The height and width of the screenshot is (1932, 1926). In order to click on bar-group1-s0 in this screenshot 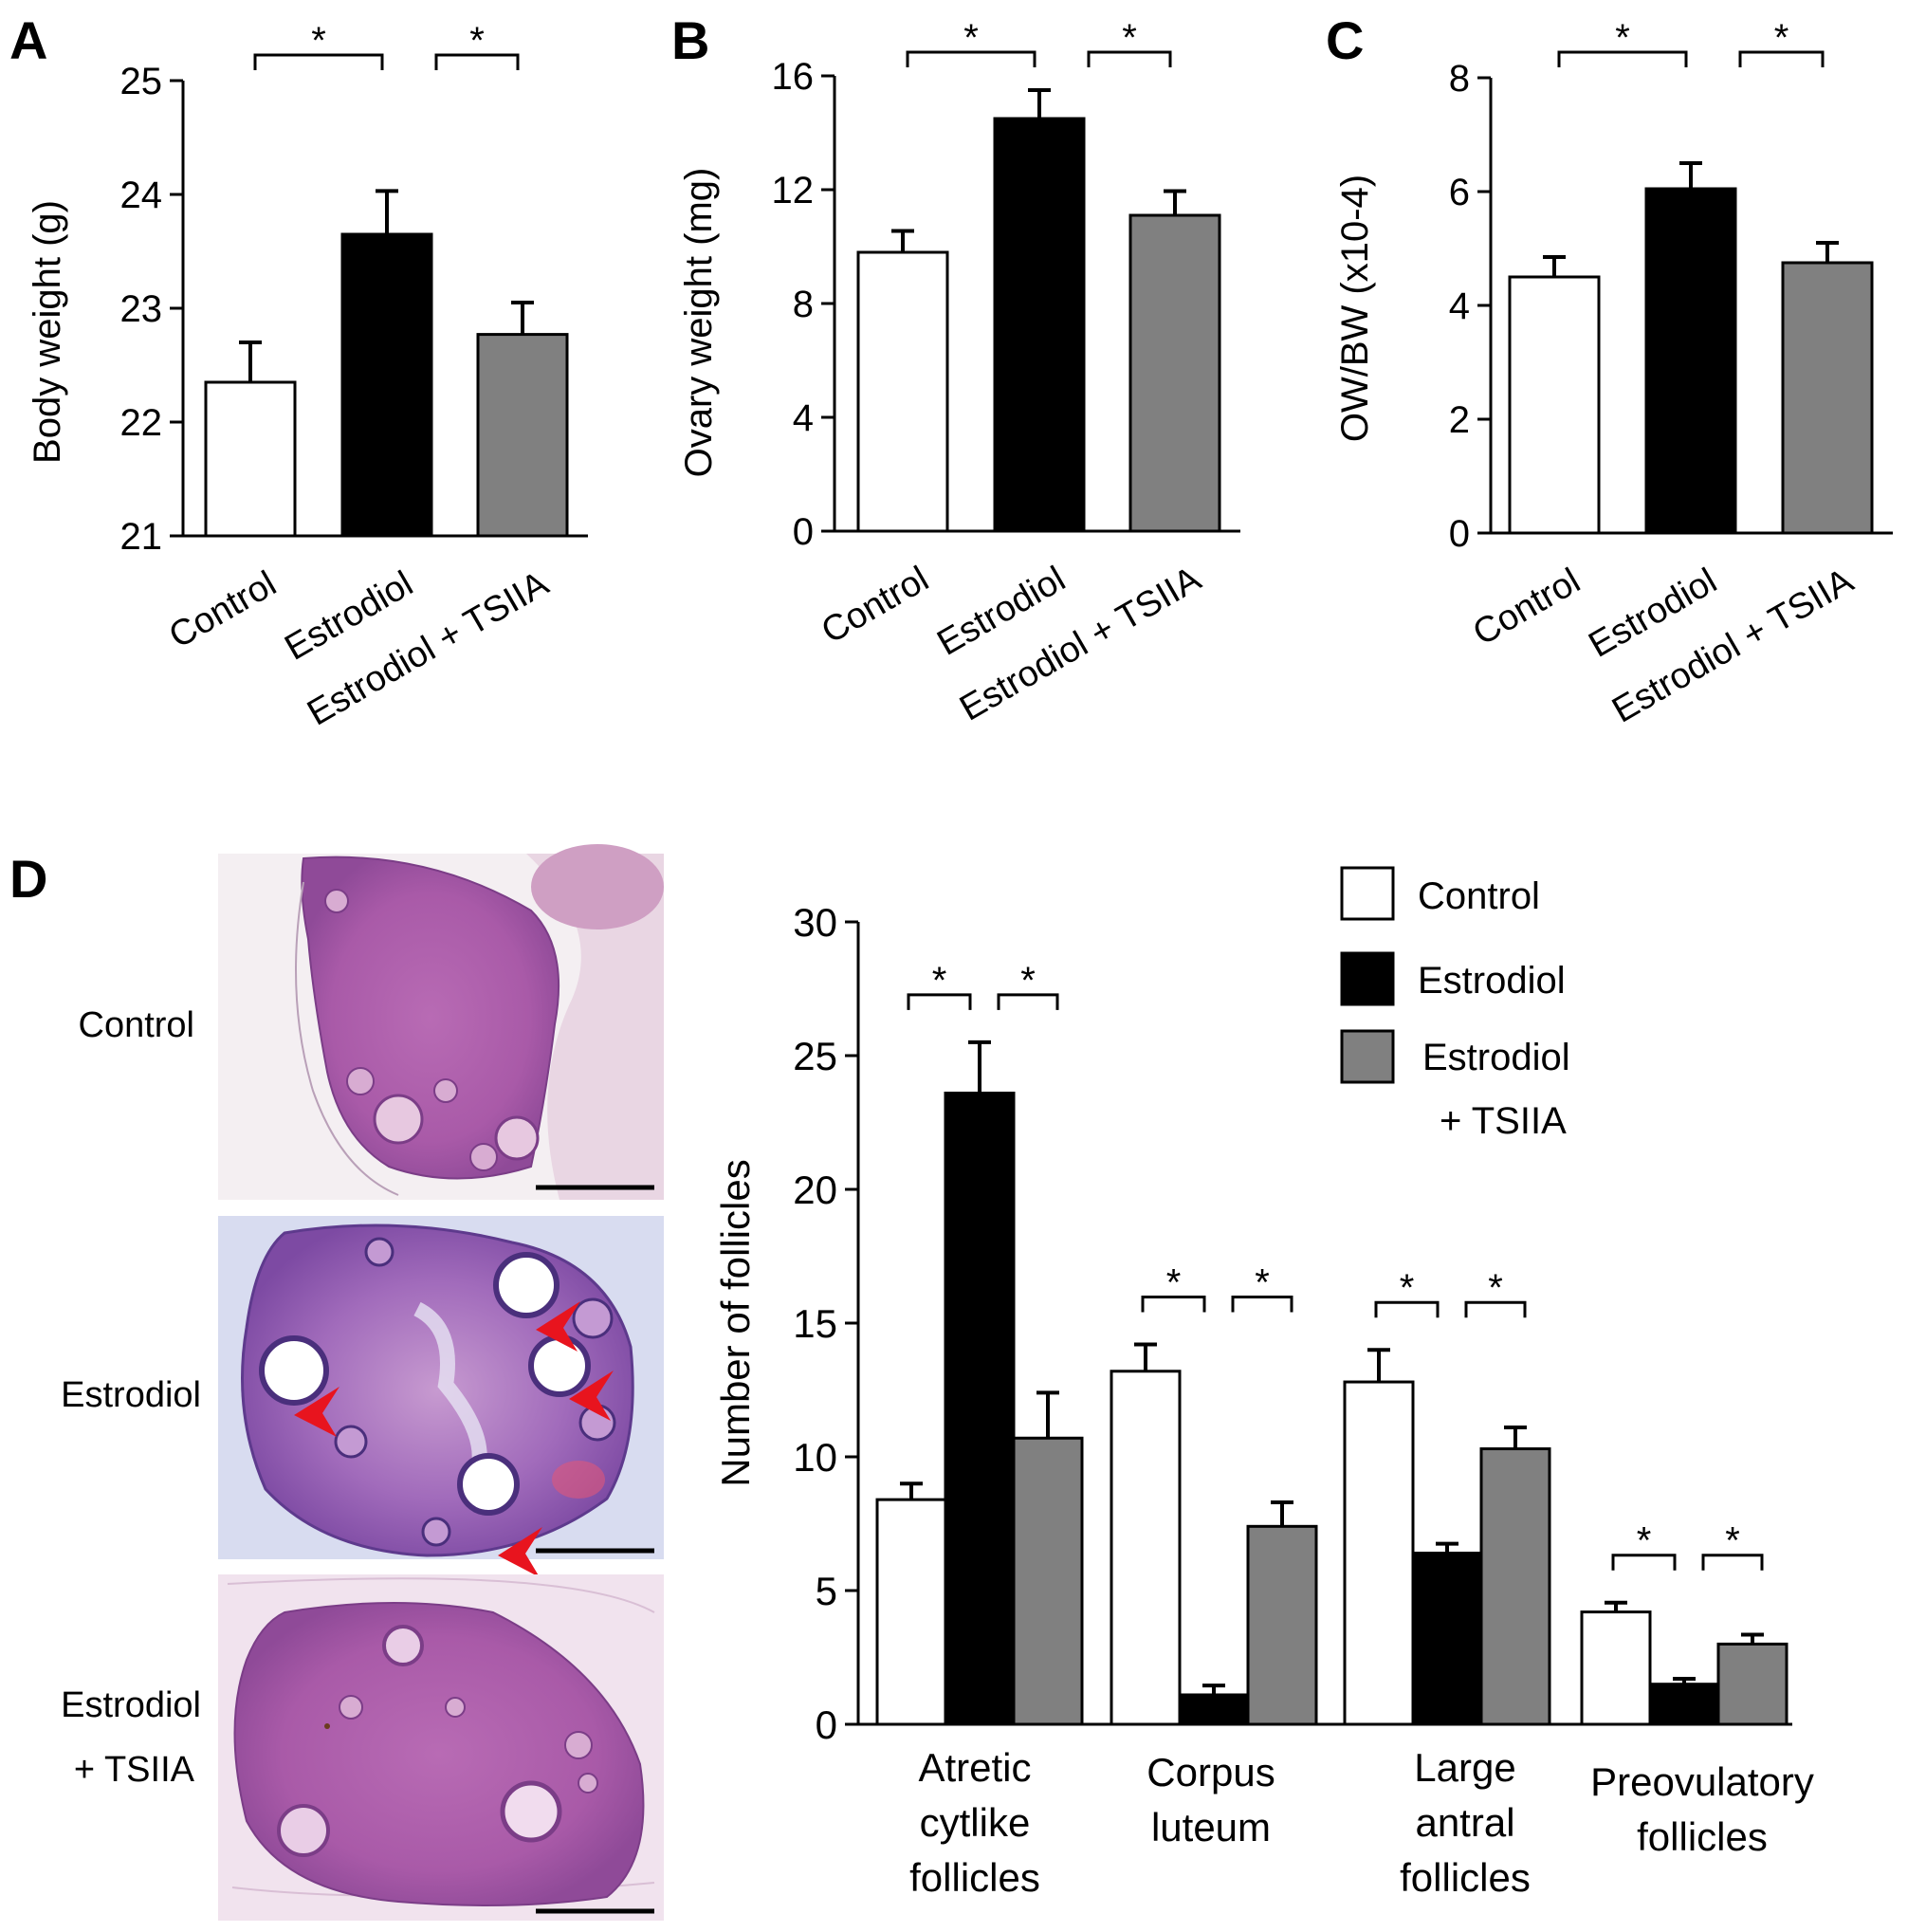, I will do `click(1146, 1548)`.